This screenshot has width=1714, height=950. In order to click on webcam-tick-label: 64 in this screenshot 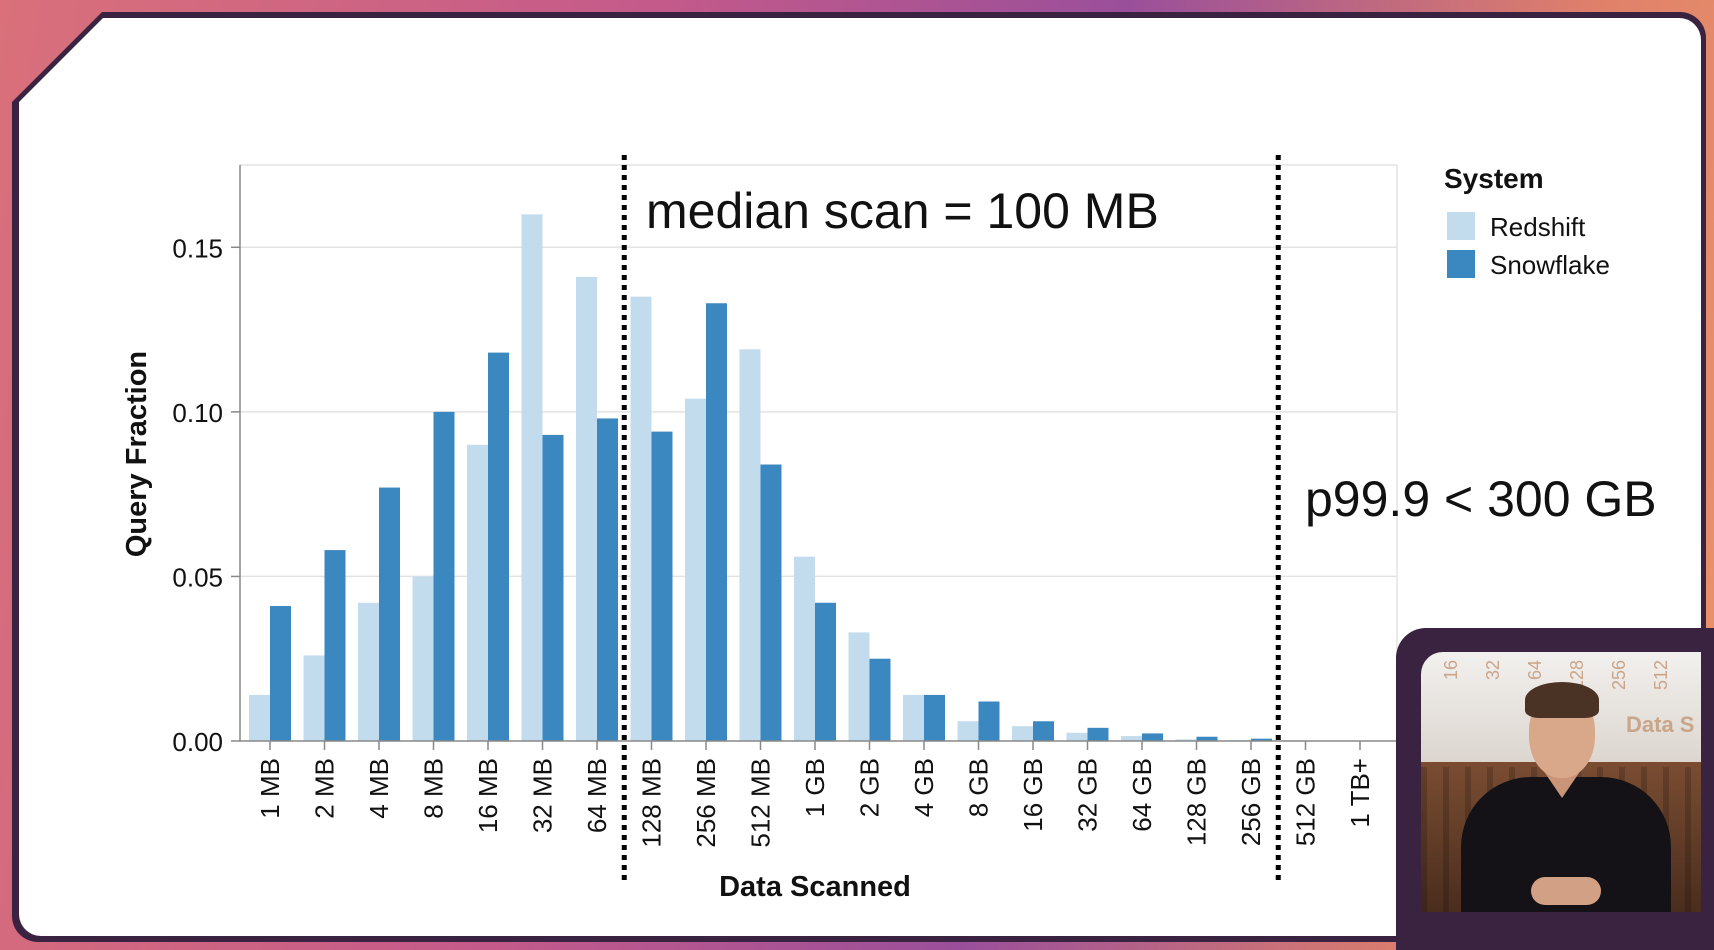, I will do `click(1535, 670)`.